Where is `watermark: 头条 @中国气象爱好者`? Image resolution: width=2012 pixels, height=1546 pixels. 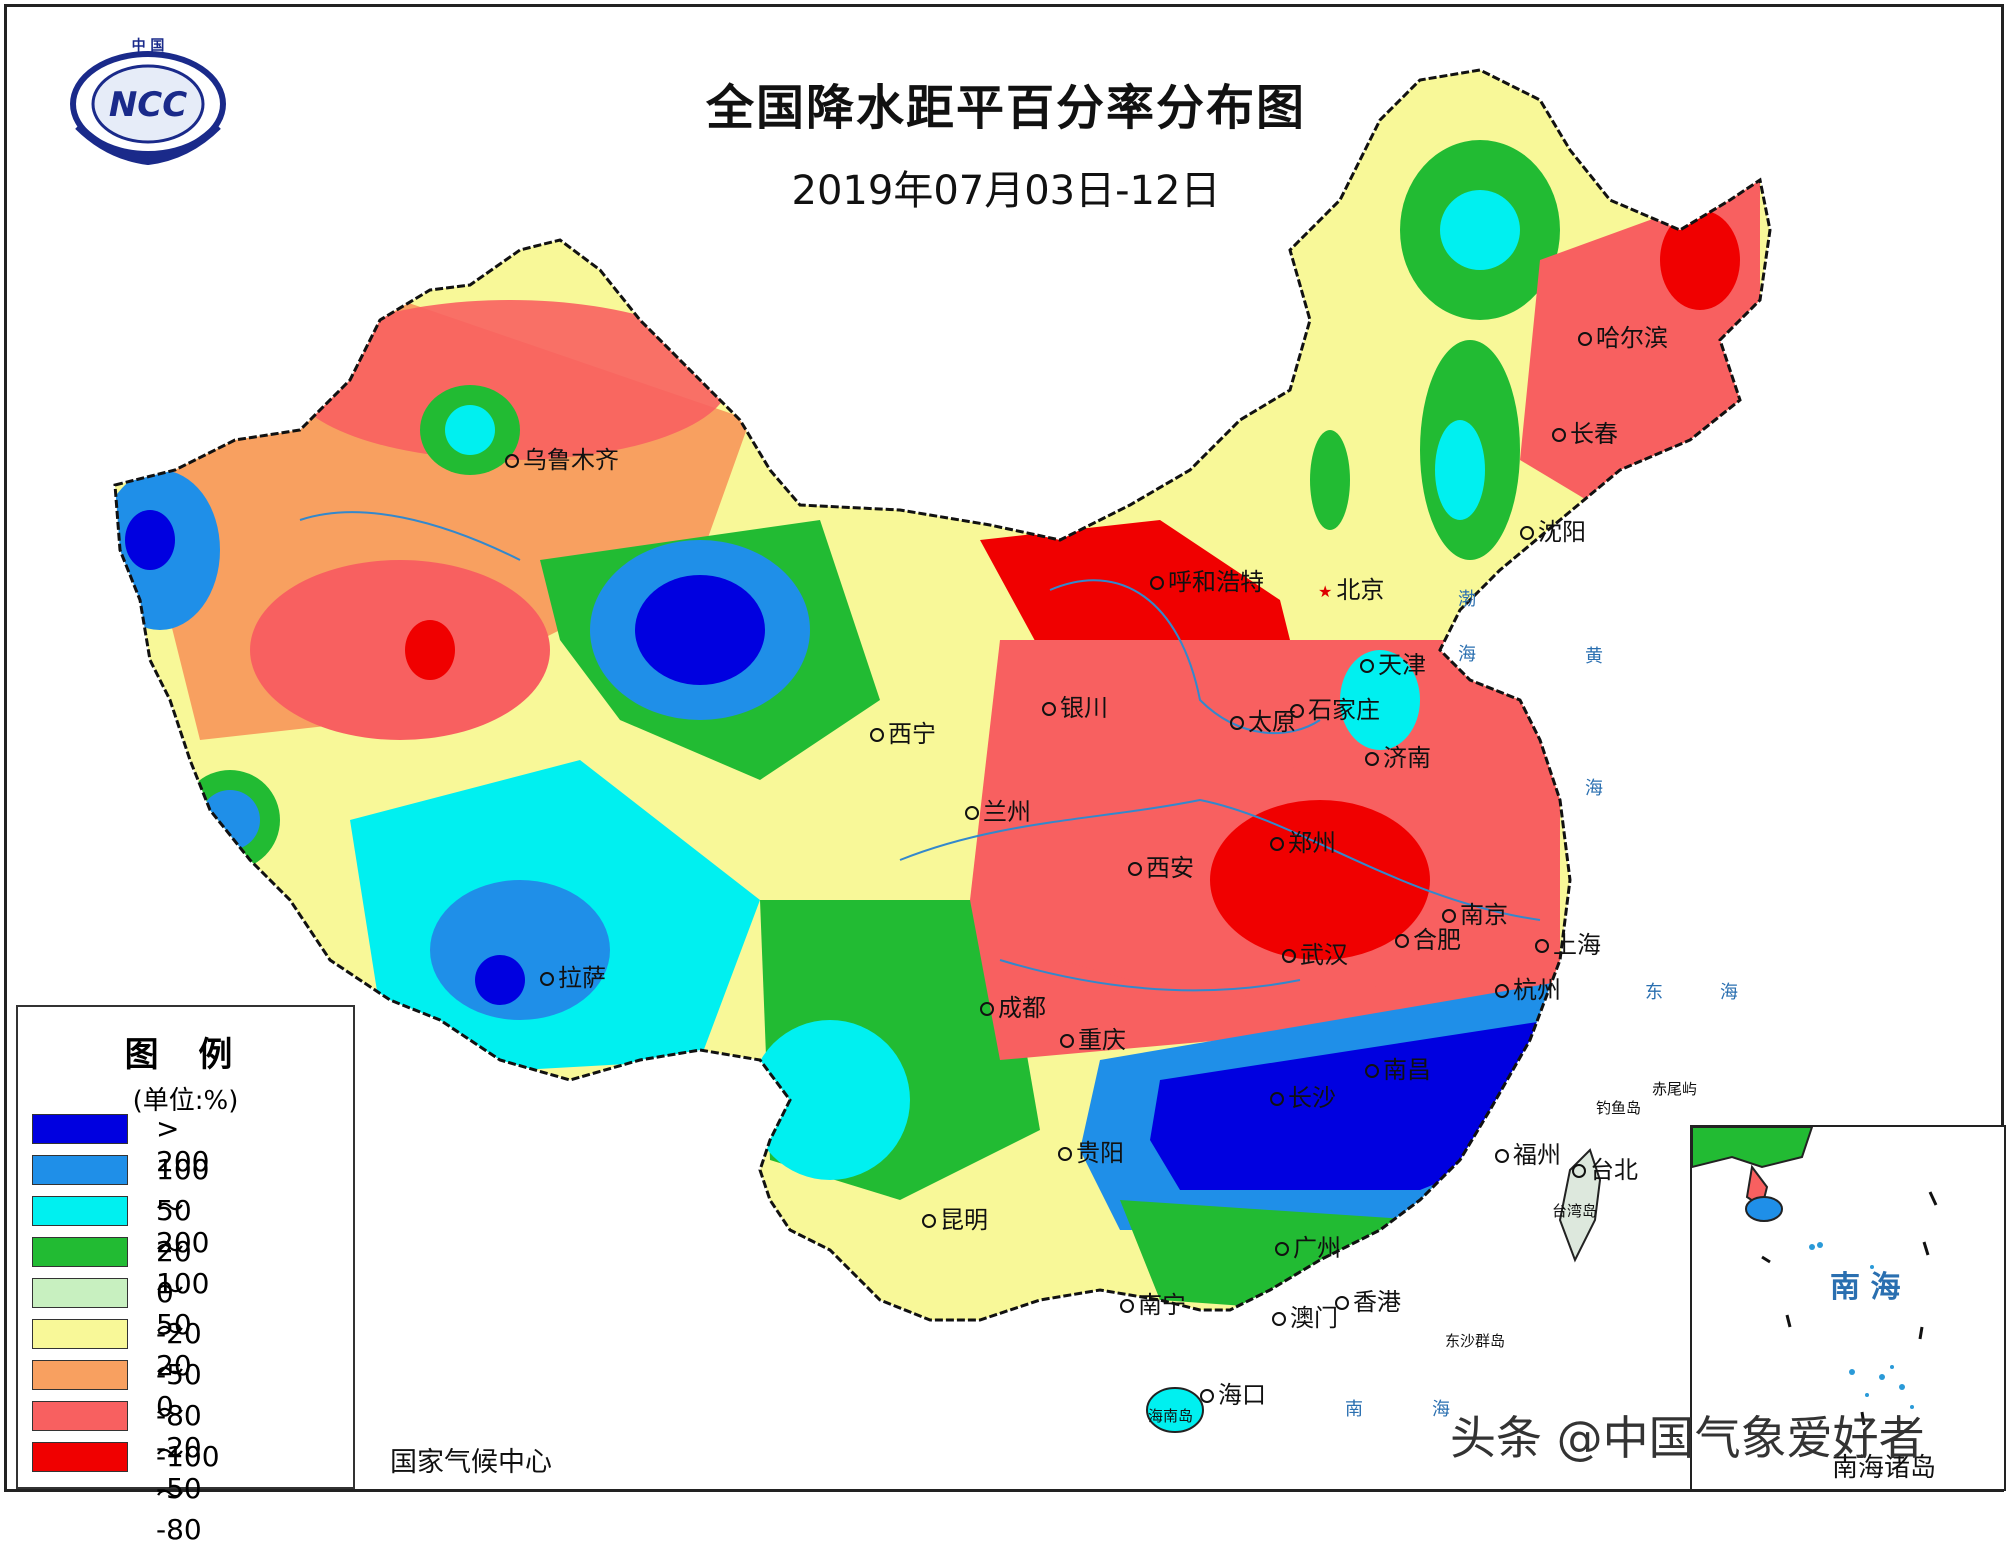
watermark: 头条 @中国气象爱好者 is located at coordinates (1687, 1438).